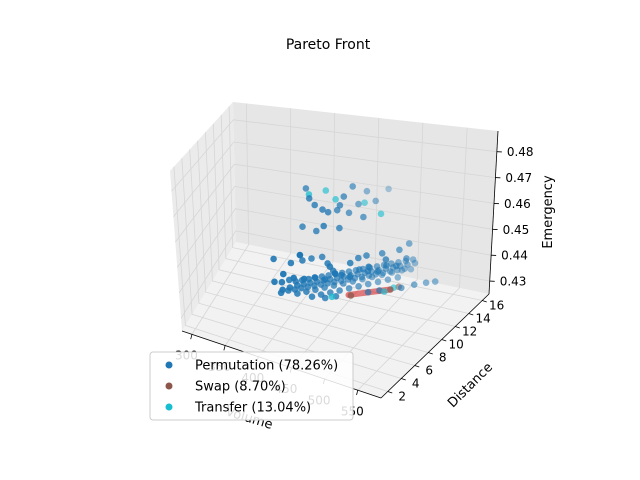 The height and width of the screenshot is (480, 640). What do you see at coordinates (416, 383) in the screenshot?
I see `y-tick-label: 4` at bounding box center [416, 383].